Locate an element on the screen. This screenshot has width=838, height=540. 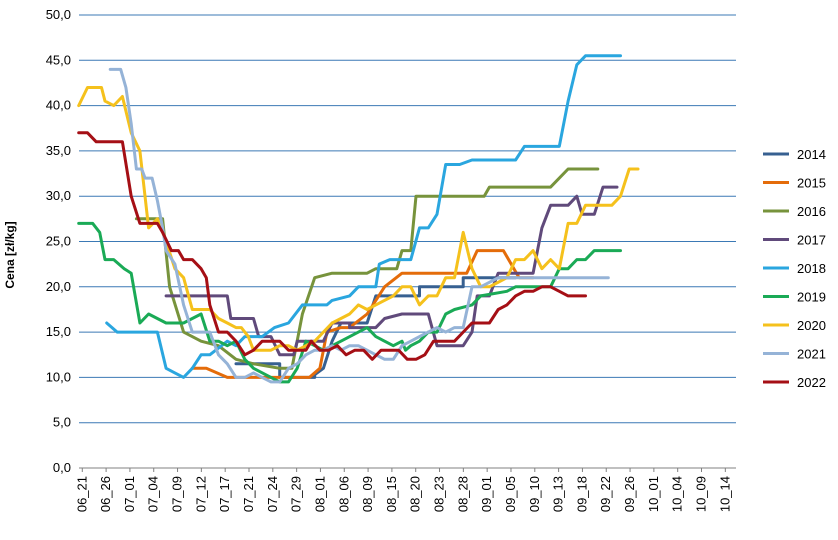
x-tick-label: 09_05 is located at coordinates (510, 494).